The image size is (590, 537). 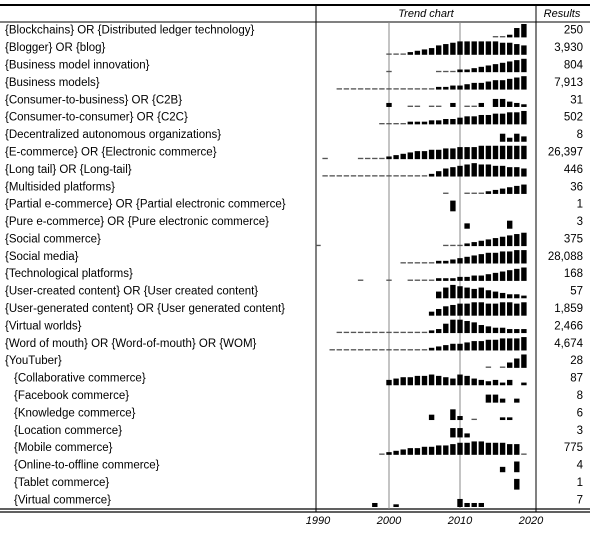 What do you see at coordinates (580, 500) in the screenshot?
I see `row-results: 7` at bounding box center [580, 500].